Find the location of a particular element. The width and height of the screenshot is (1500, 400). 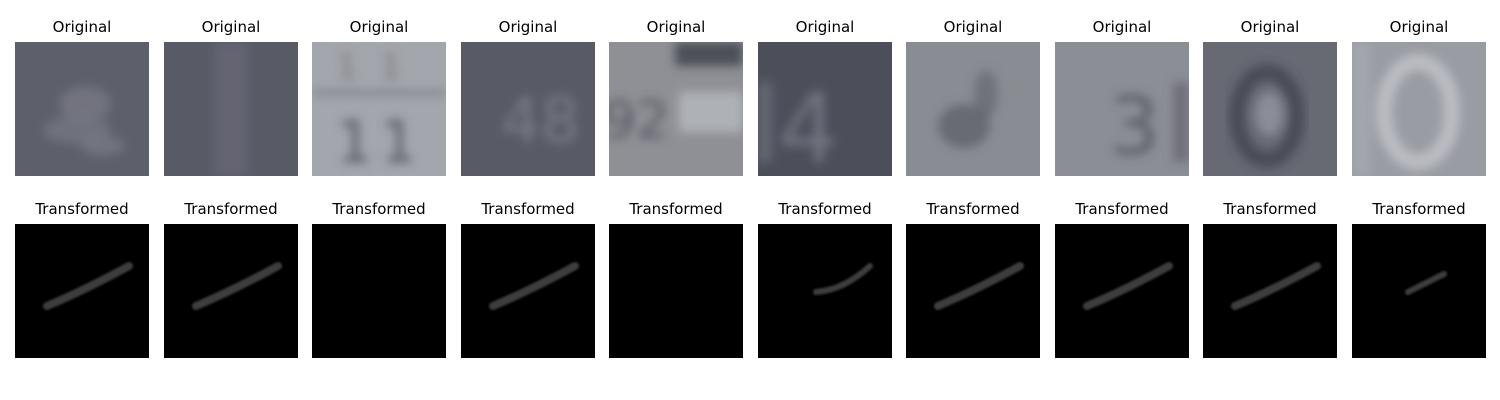

svg-text: 4 is located at coordinates (808, 124).